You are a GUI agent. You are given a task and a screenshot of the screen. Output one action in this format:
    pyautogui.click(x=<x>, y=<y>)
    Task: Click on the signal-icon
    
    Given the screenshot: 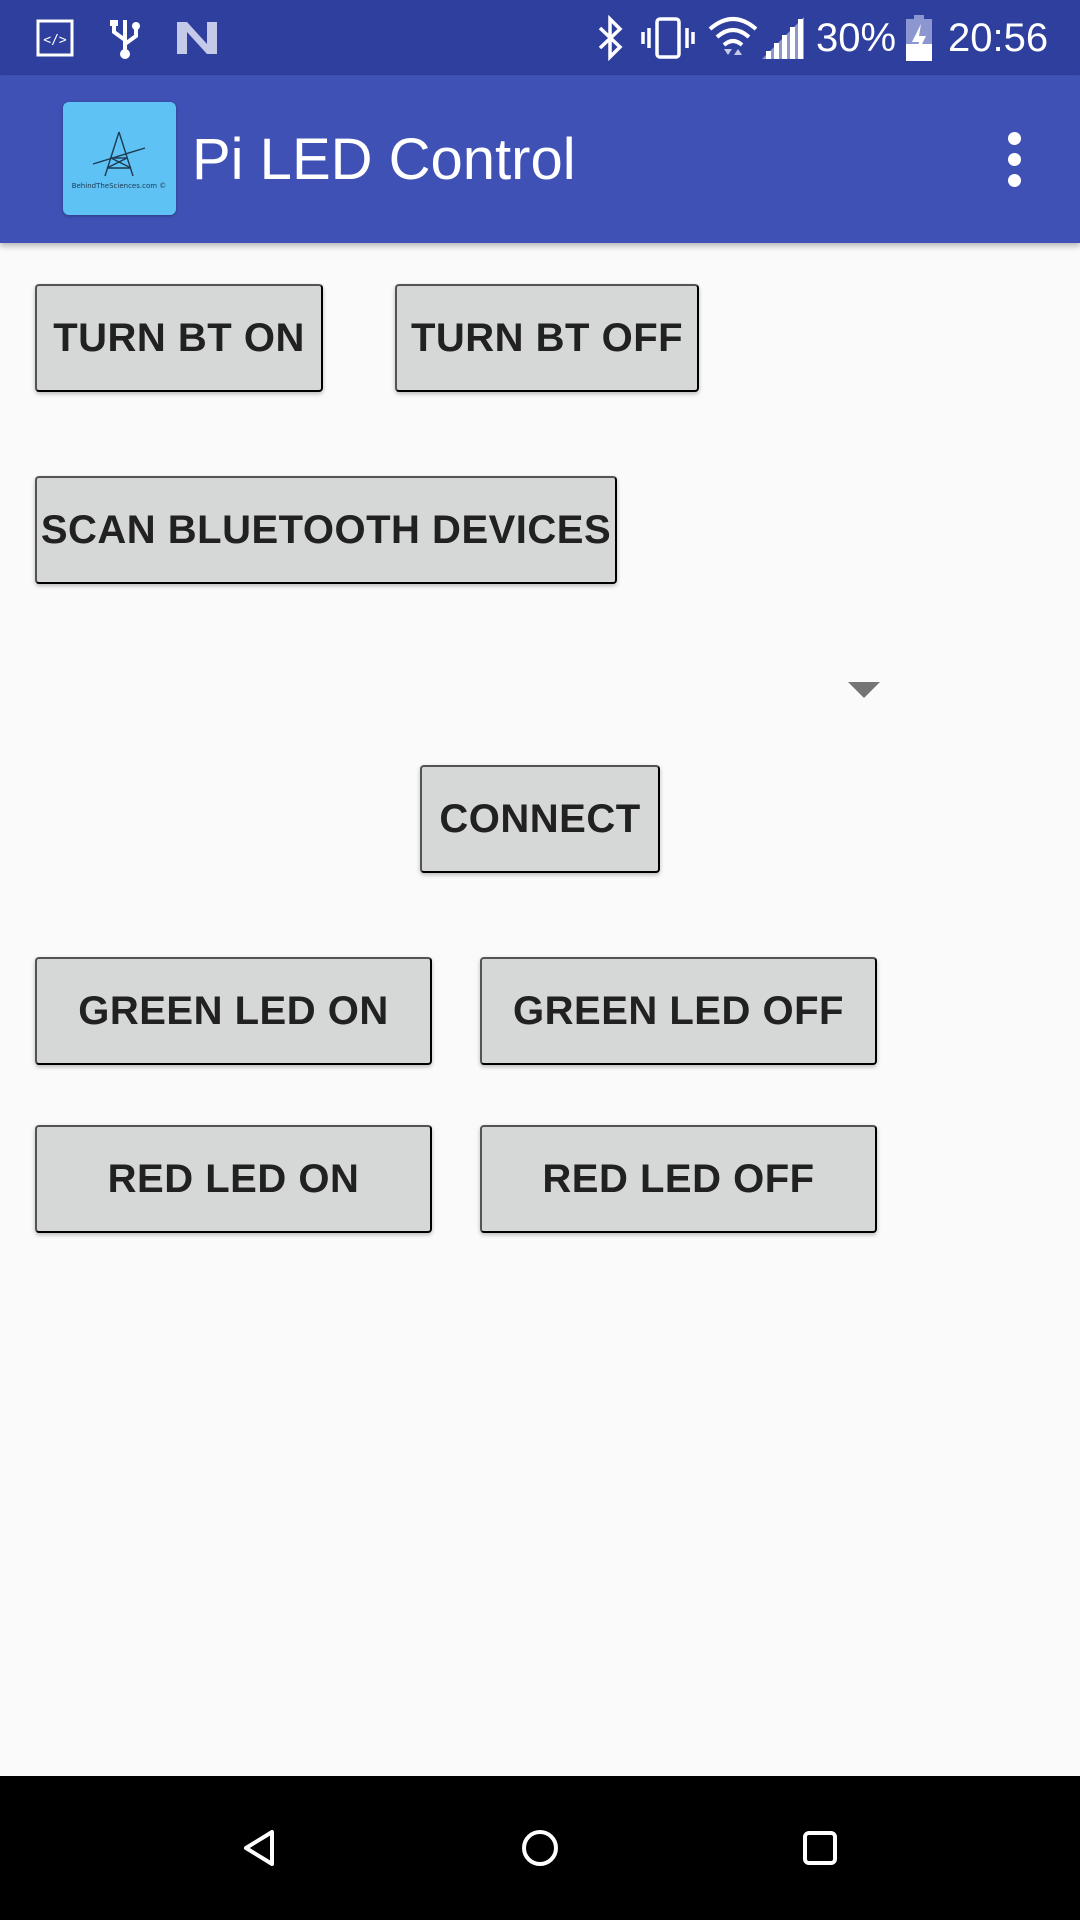 What is the action you would take?
    pyautogui.click(x=783, y=37)
    